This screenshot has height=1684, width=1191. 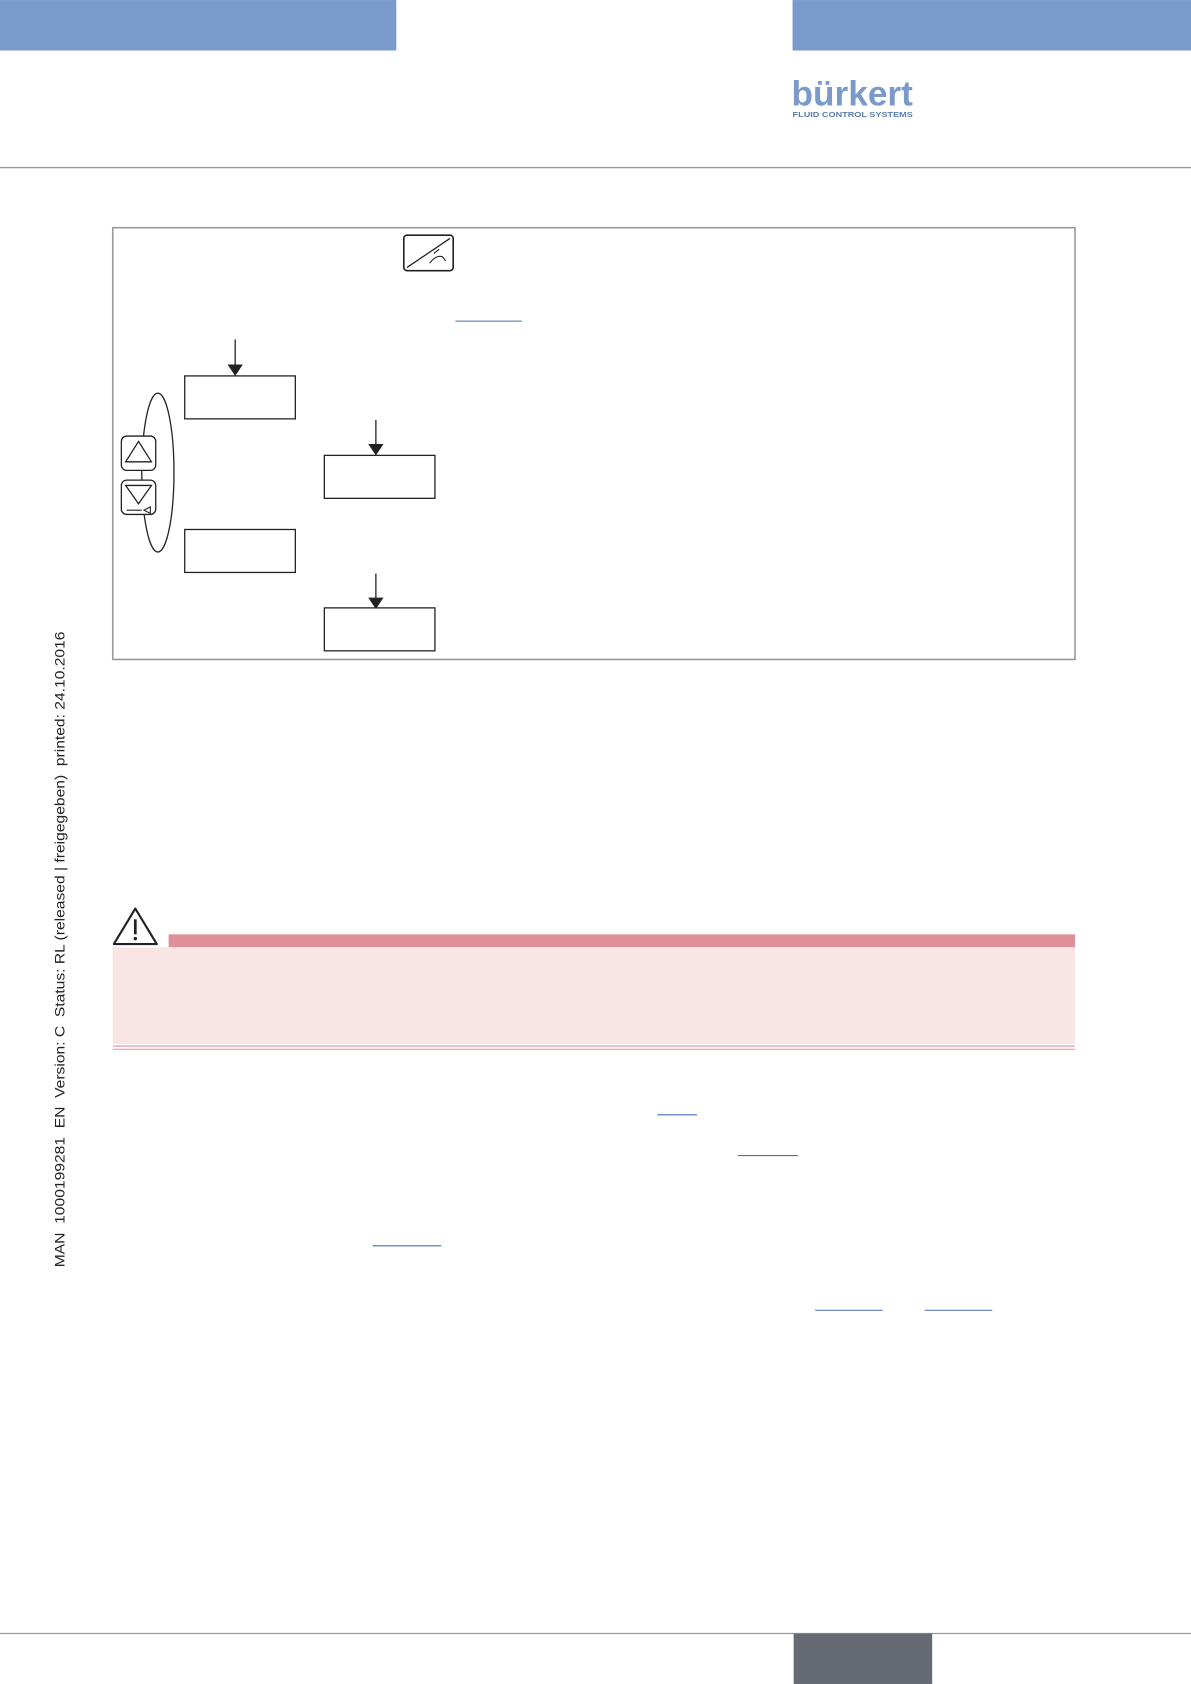 I want to click on logo-tagline: FLUID CONTROL SYSTEMS, so click(x=853, y=114).